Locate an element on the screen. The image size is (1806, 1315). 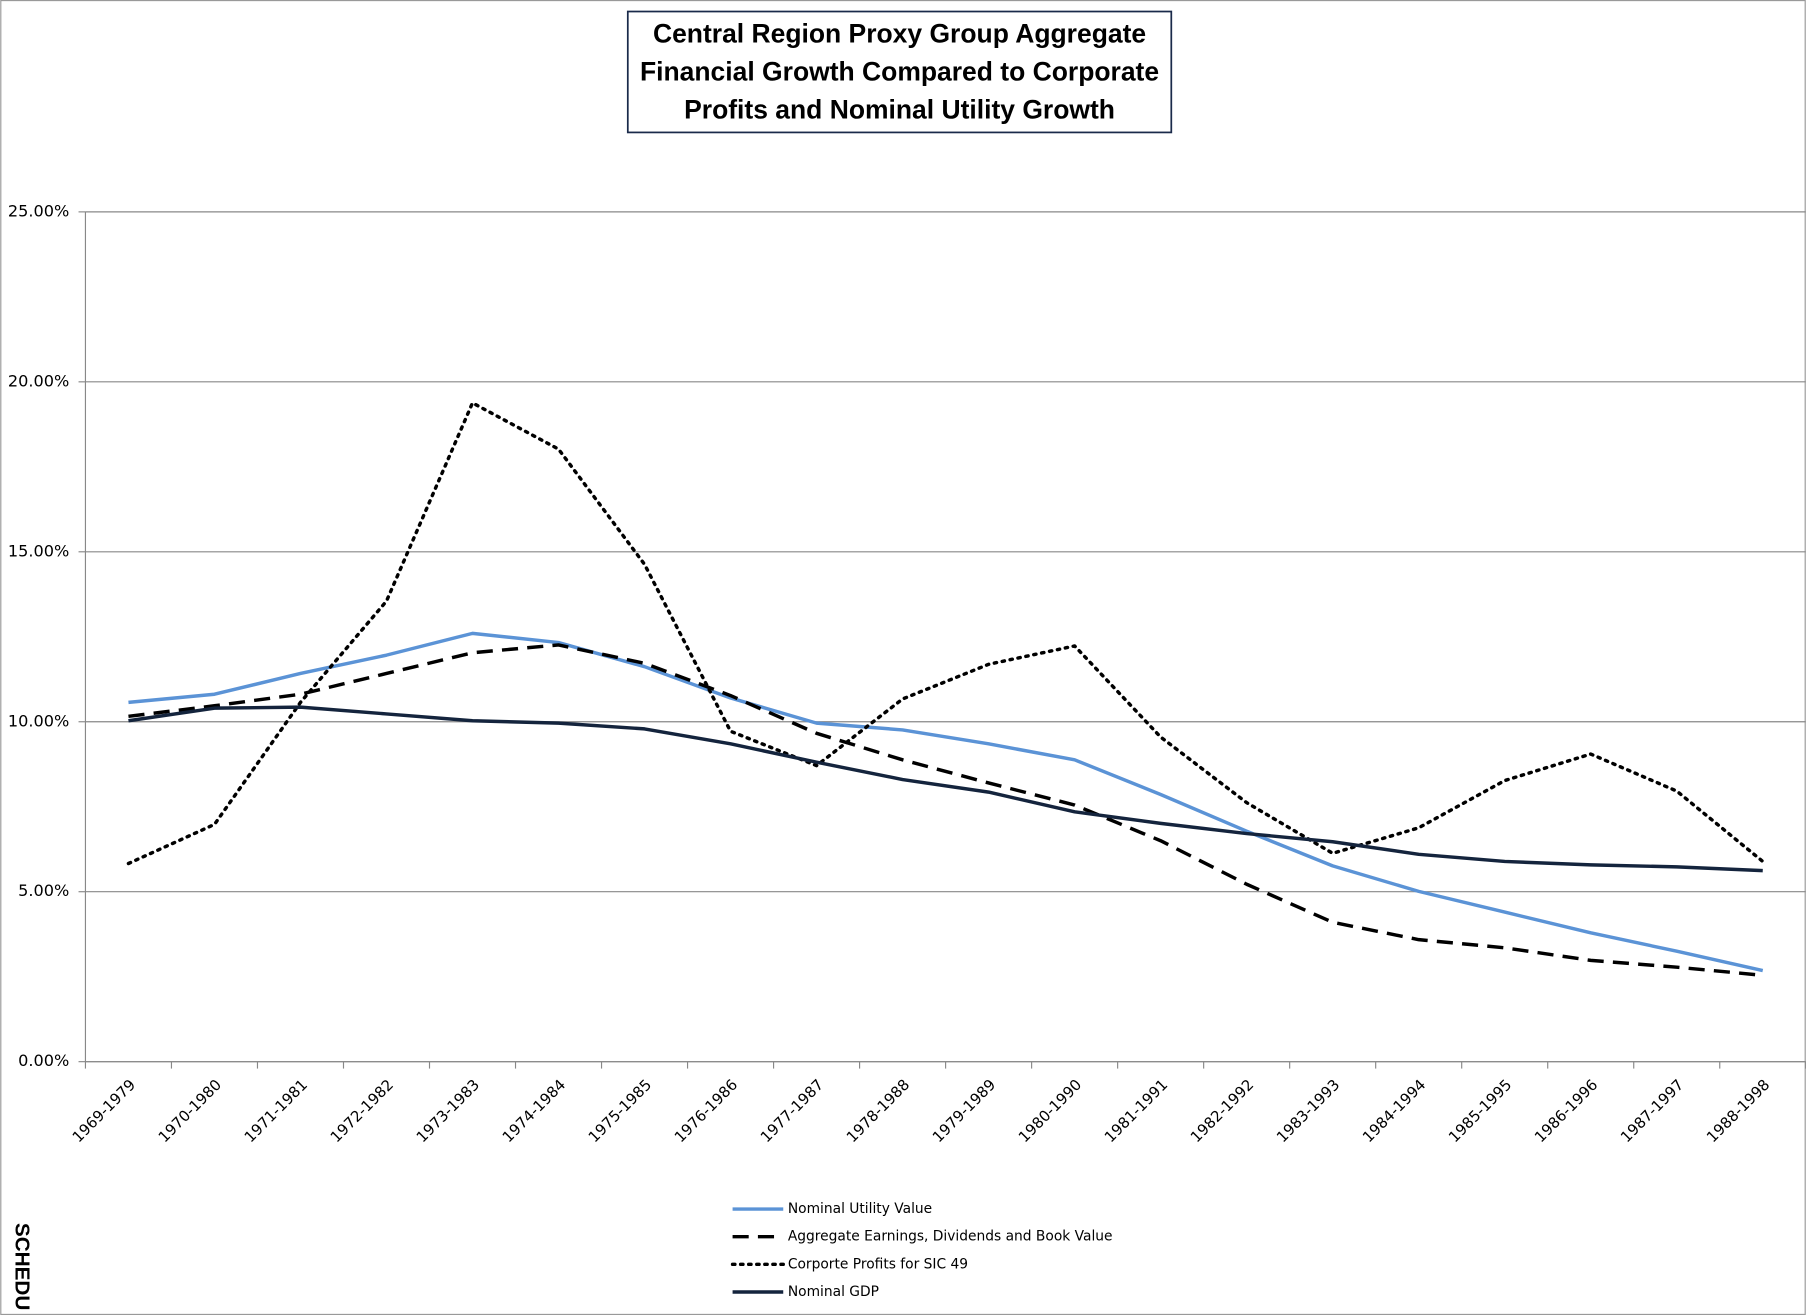
x-tick-label: 1978-1988 is located at coordinates (878, 1111).